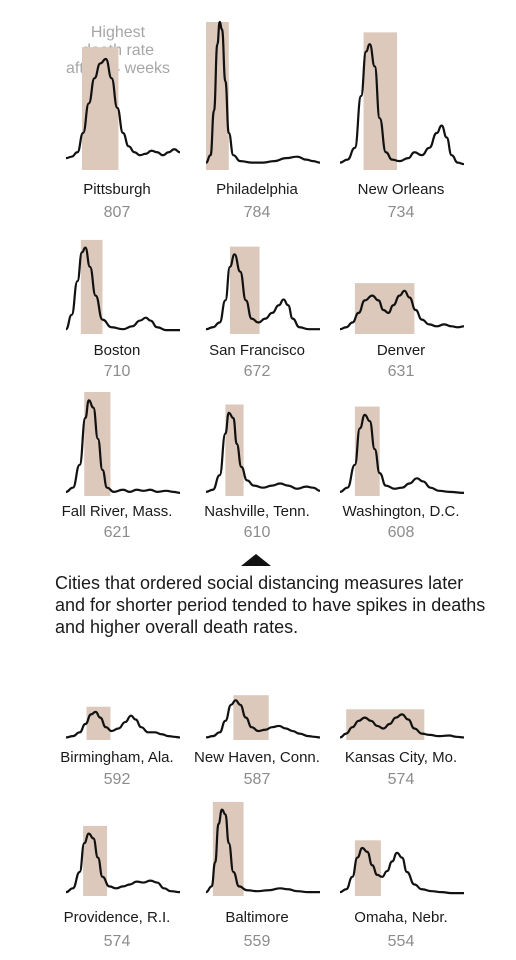 The image size is (516, 960). What do you see at coordinates (257, 350) in the screenshot?
I see `city-name-label: San Francisco` at bounding box center [257, 350].